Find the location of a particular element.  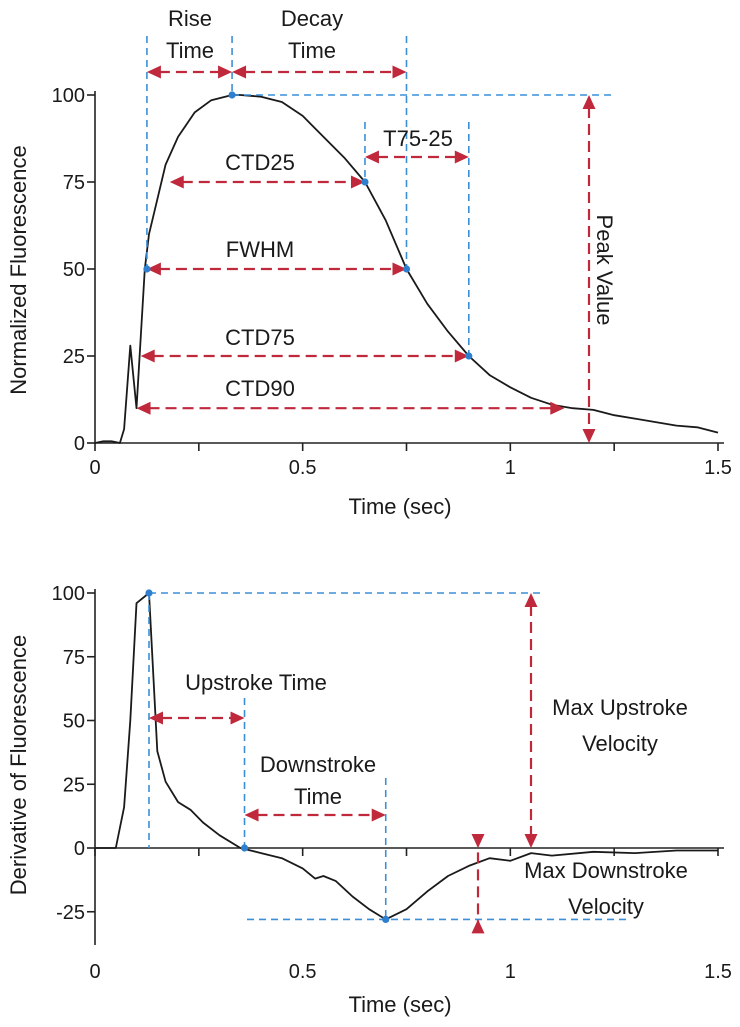

arrow-ctd90-head-right is located at coordinates (557, 408).